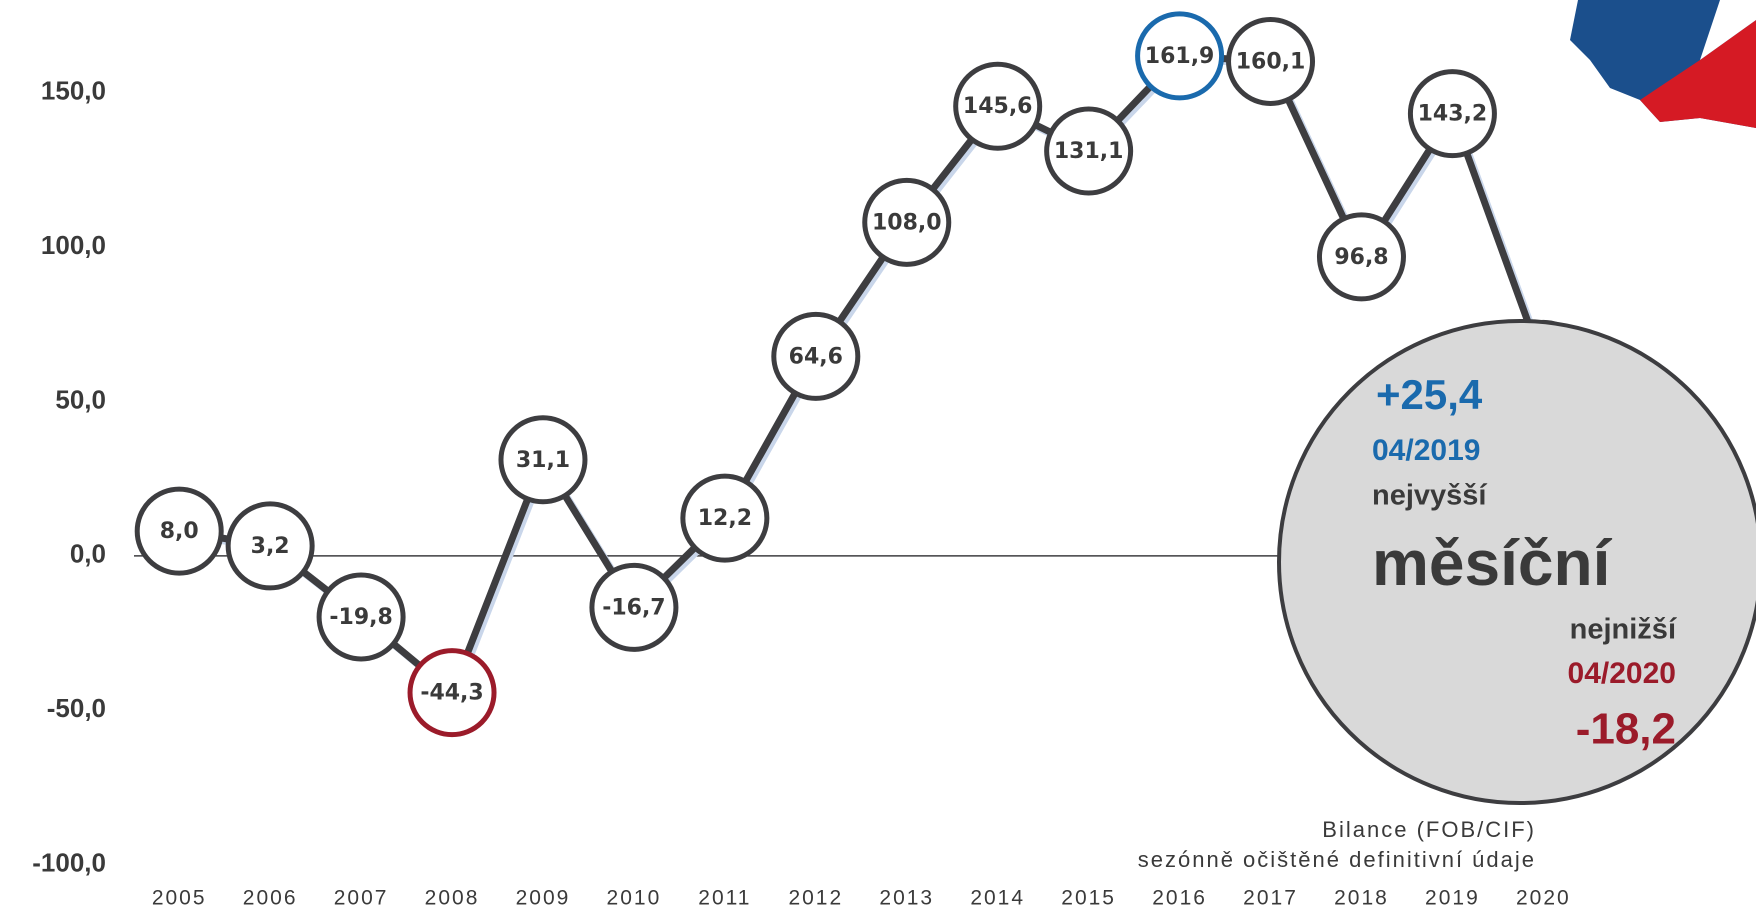 The width and height of the screenshot is (1756, 911). Describe the element at coordinates (1361, 898) in the screenshot. I see `x-tick-label: 2018` at that location.